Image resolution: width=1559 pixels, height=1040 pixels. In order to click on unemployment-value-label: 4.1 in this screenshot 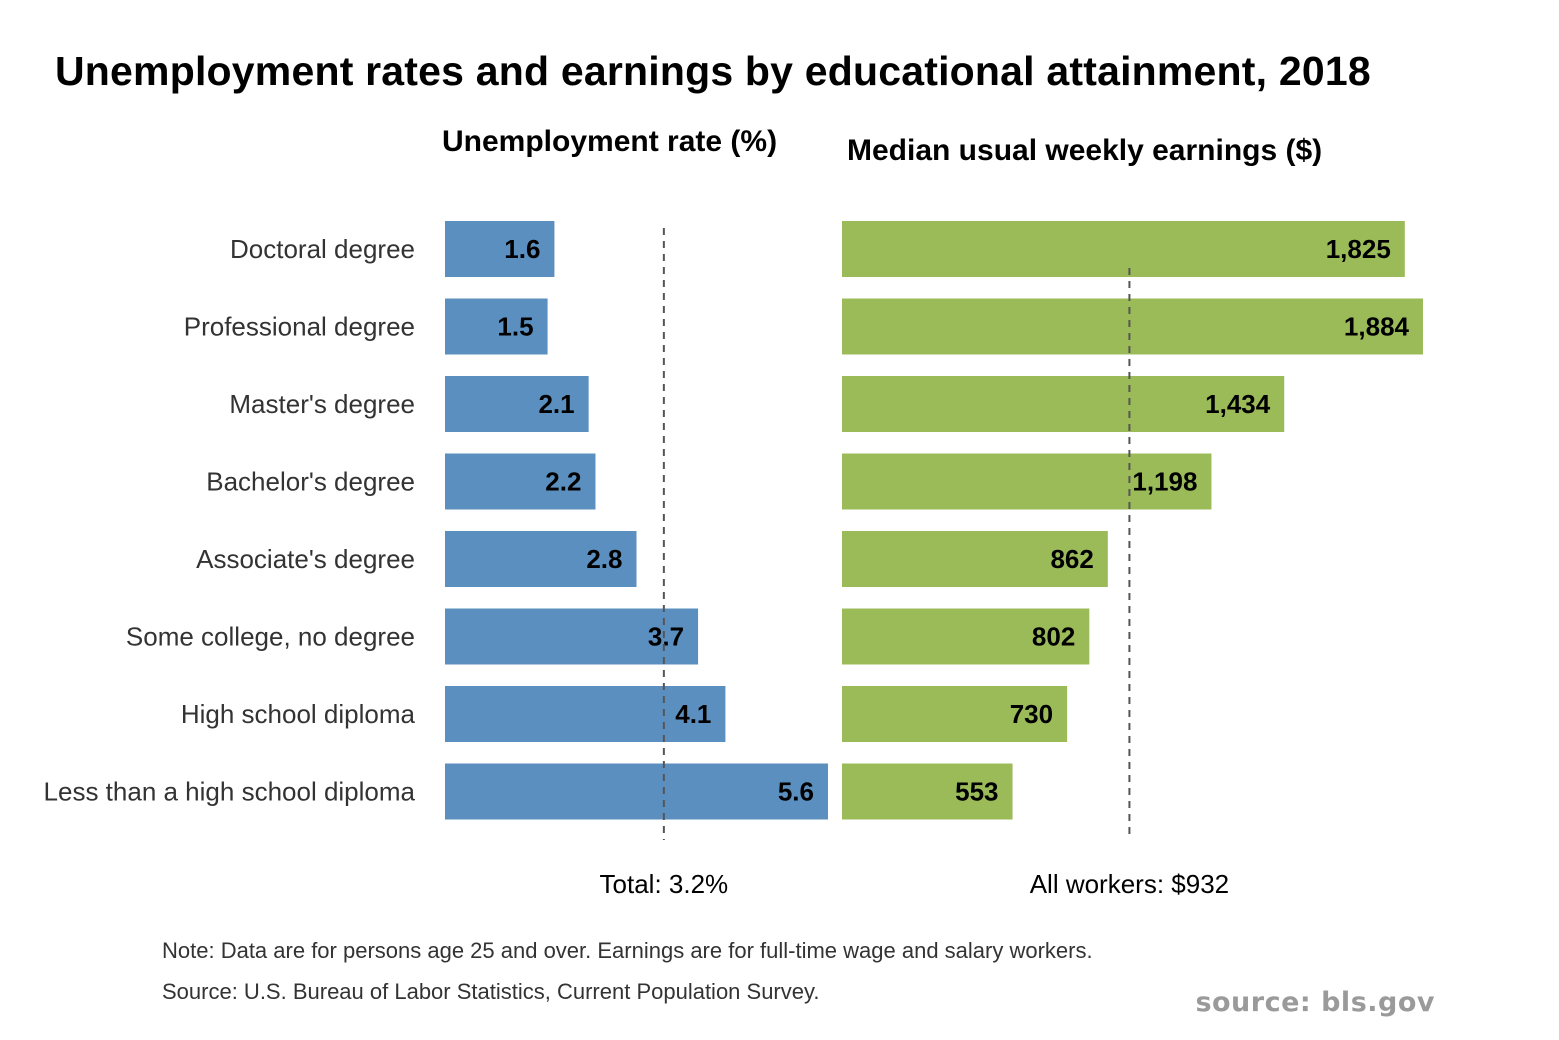, I will do `click(693, 714)`.